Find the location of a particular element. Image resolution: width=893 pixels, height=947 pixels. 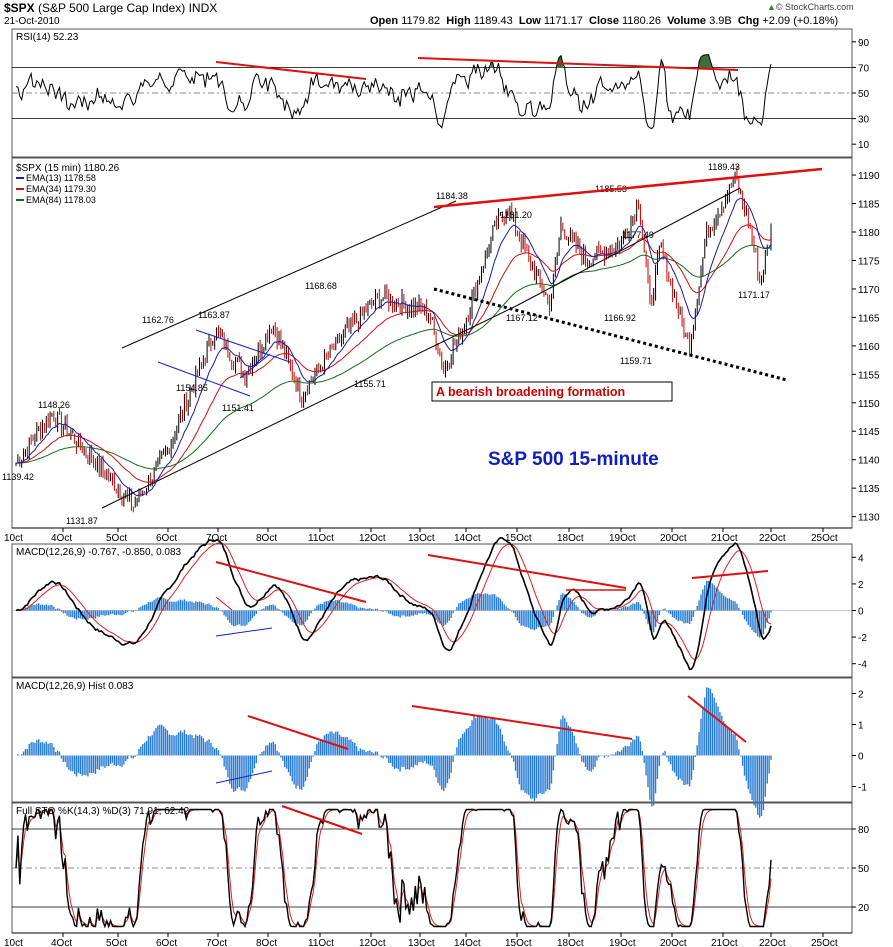

price-axis-label: 1155 is located at coordinates (869, 375).